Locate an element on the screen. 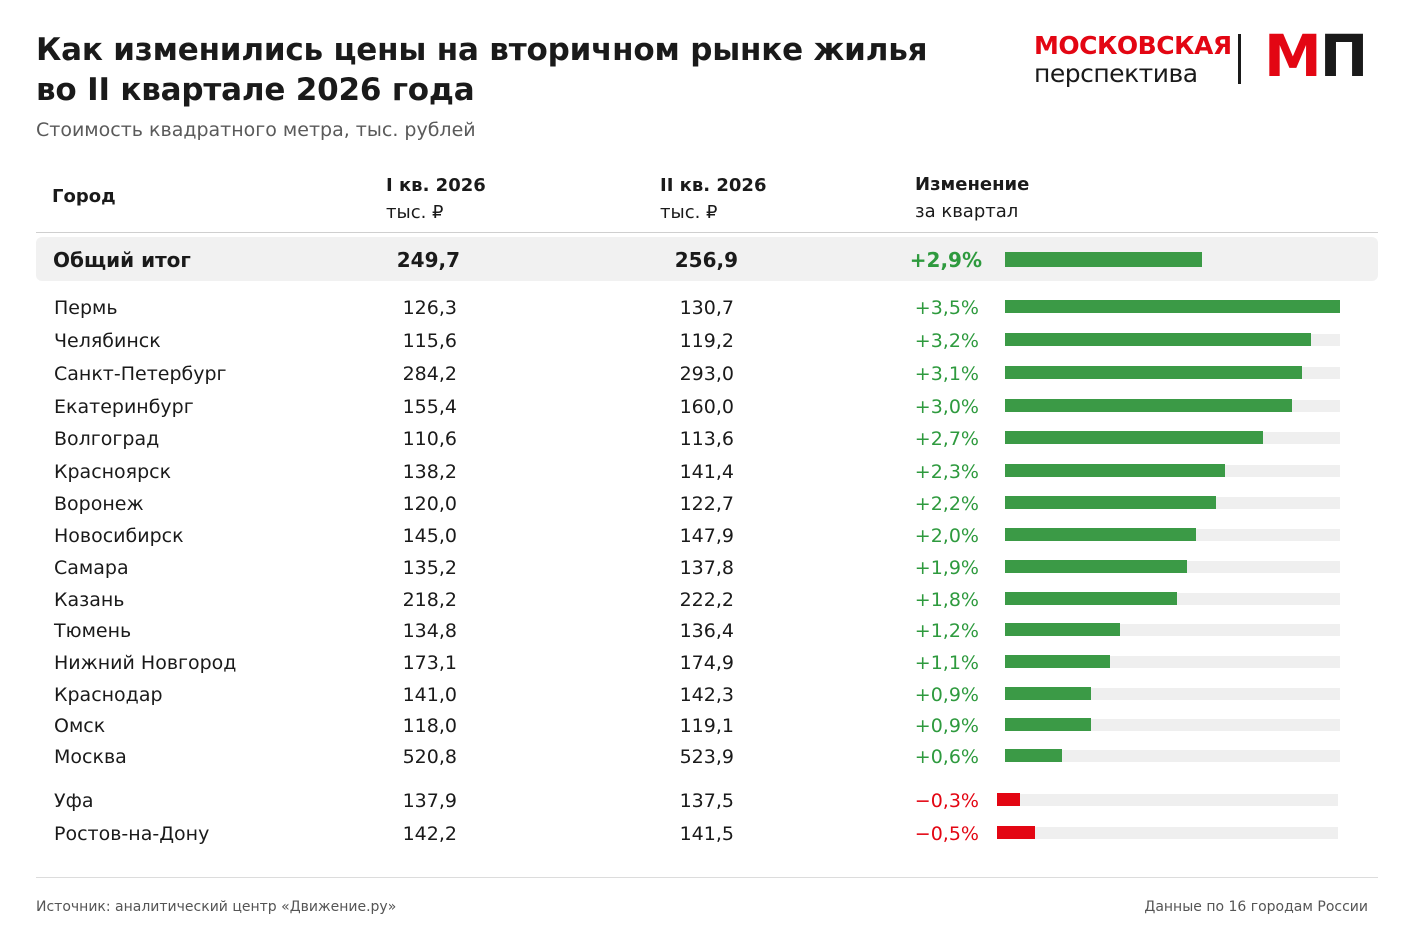  row-change-label: −0,3% is located at coordinates (946, 801).